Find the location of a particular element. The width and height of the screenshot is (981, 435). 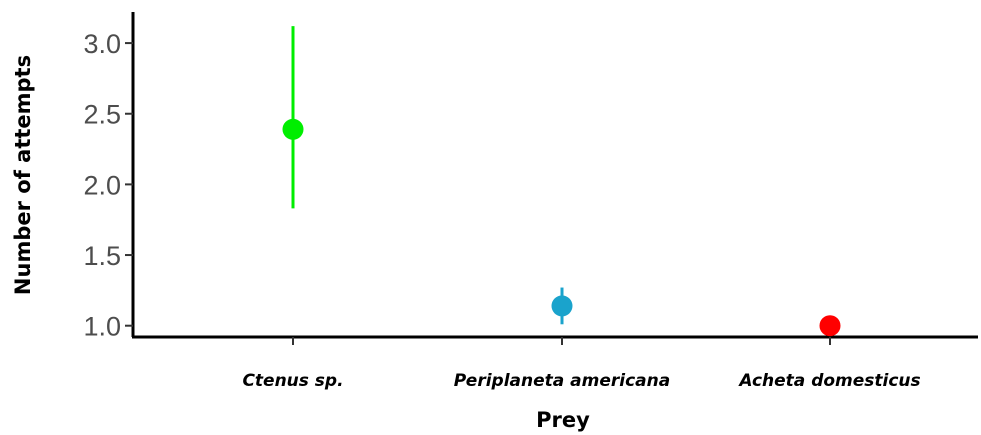

y-ticks: 1.0 1.5 2.0 2.5 3.0 is located at coordinates (108, 185).